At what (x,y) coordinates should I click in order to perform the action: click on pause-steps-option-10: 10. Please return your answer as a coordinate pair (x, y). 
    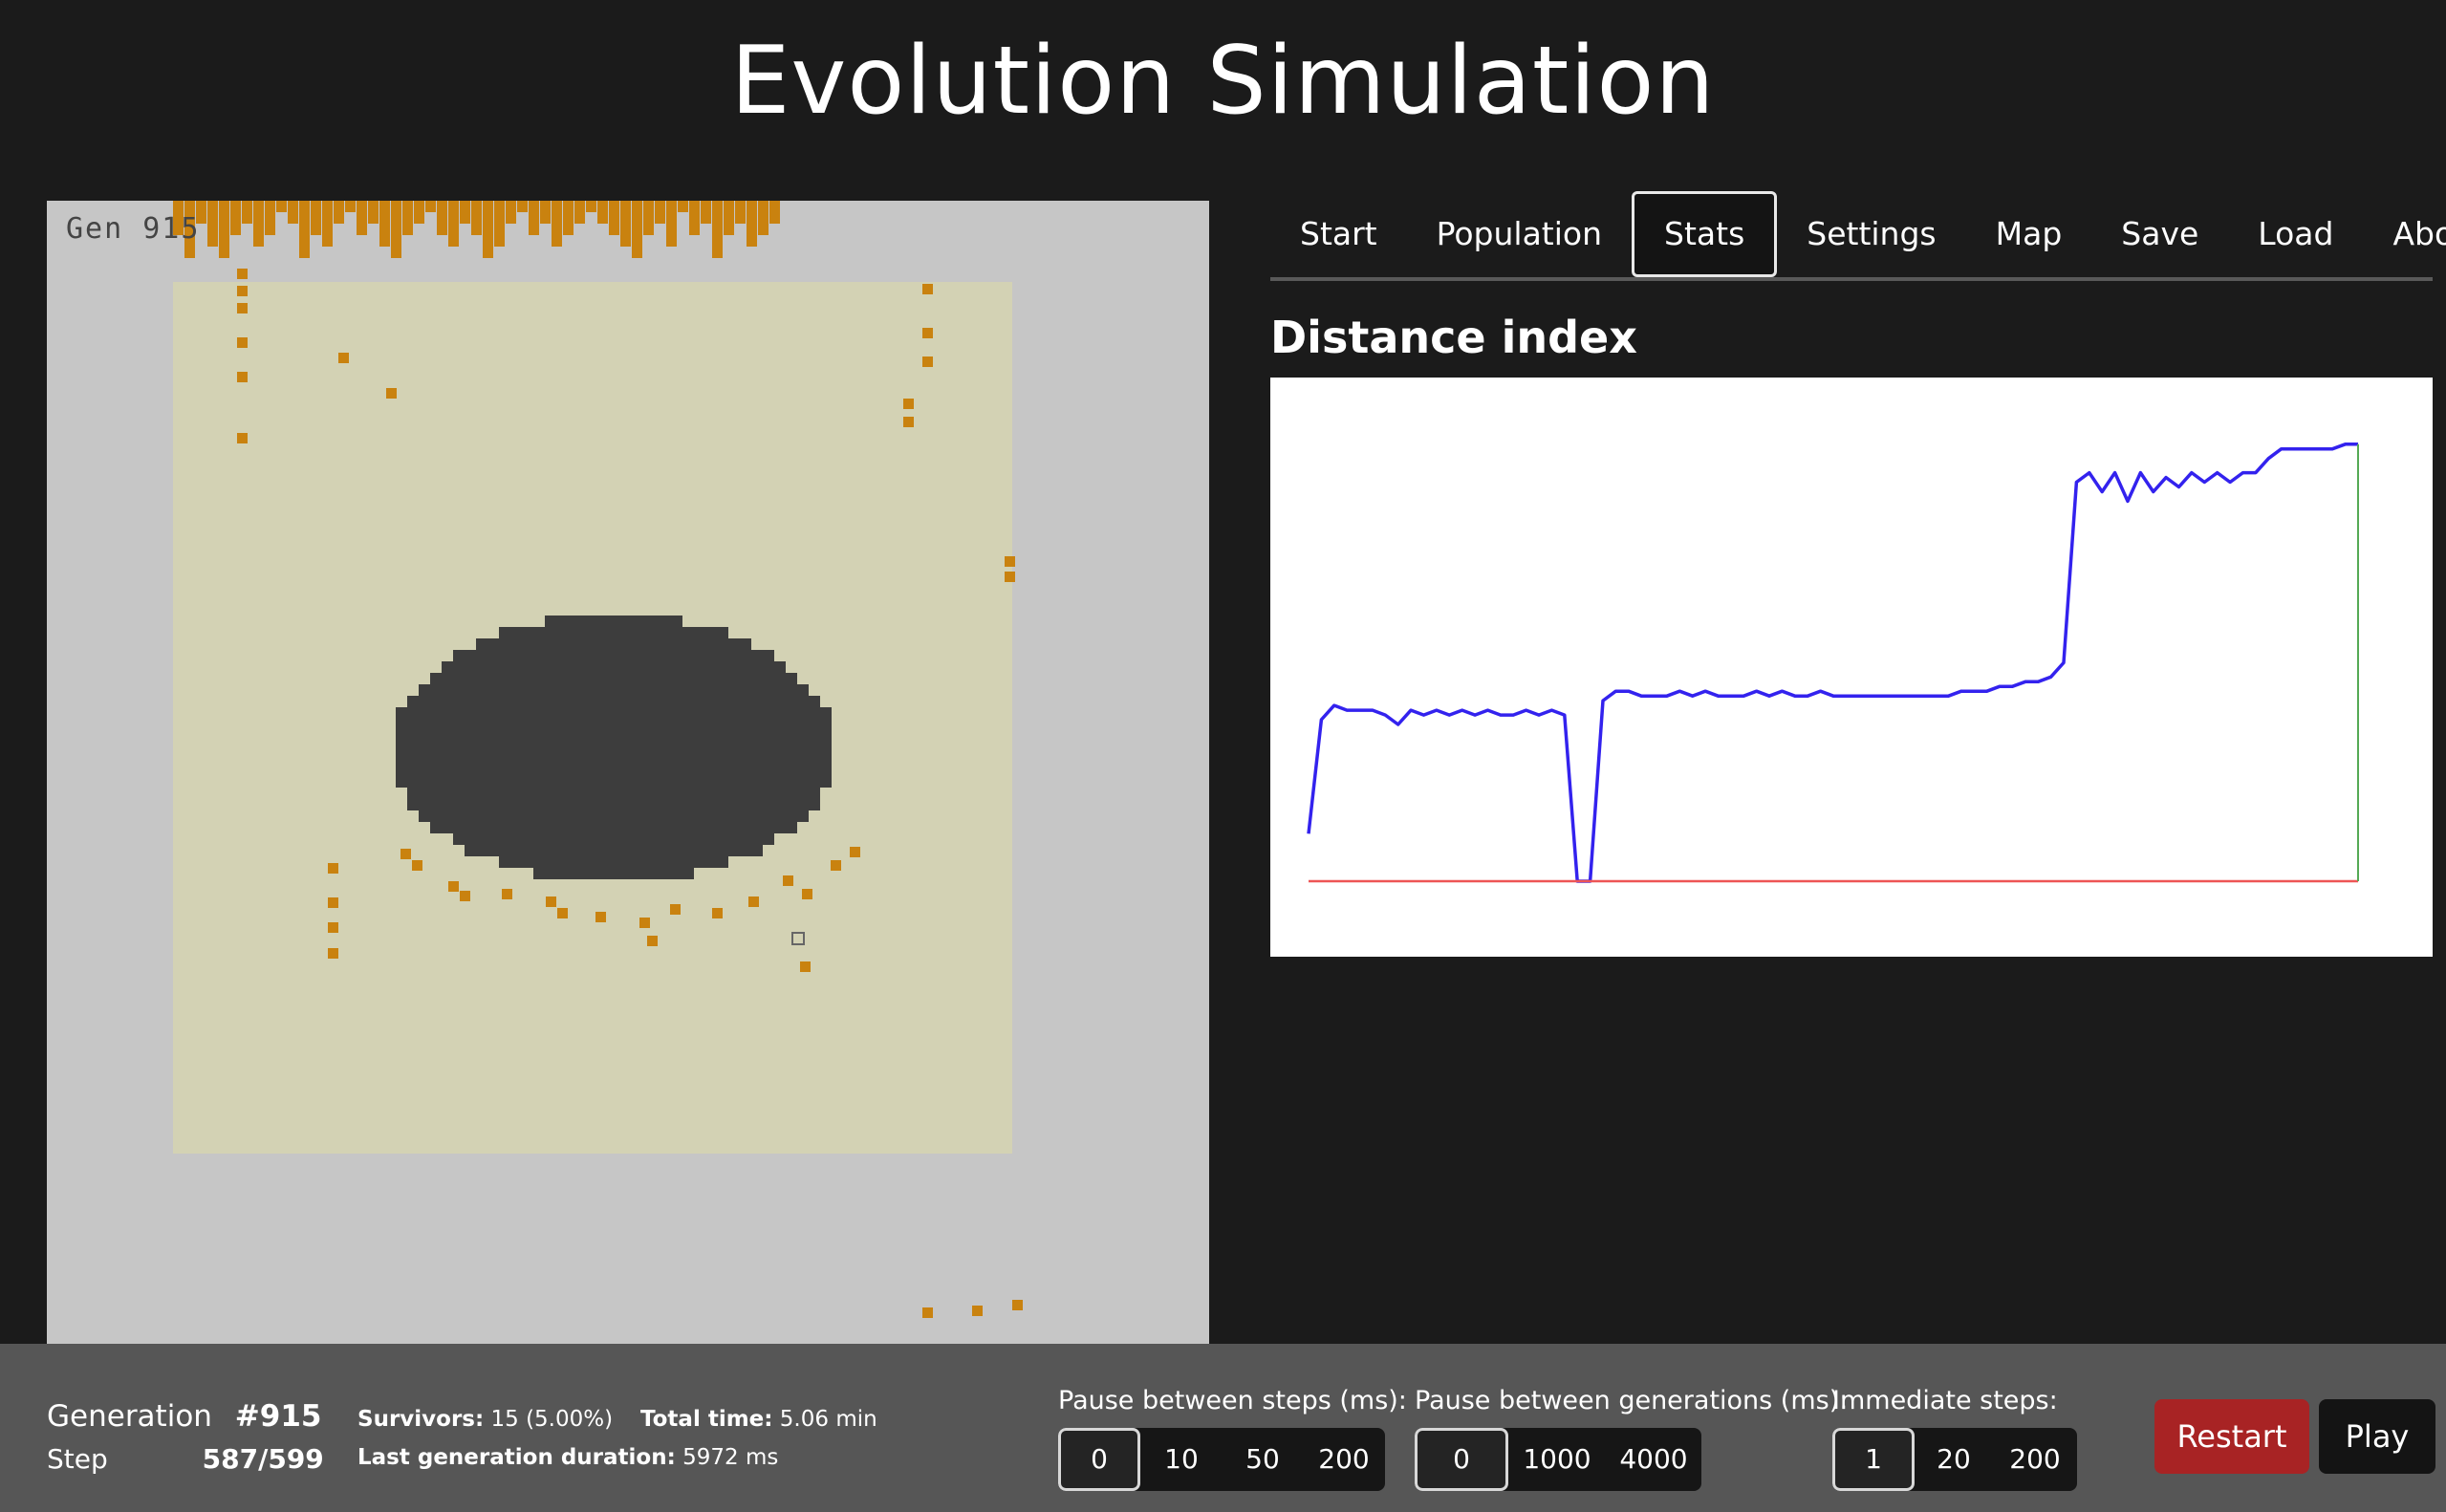
    Looking at the image, I should click on (1181, 1459).